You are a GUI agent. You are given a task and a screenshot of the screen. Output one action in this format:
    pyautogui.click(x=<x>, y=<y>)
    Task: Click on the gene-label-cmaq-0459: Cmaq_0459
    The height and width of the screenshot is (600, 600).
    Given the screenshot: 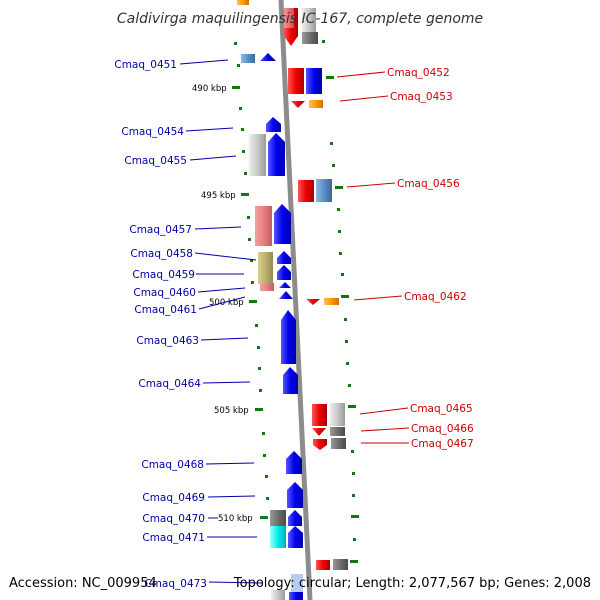 What is the action you would take?
    pyautogui.click(x=163, y=275)
    